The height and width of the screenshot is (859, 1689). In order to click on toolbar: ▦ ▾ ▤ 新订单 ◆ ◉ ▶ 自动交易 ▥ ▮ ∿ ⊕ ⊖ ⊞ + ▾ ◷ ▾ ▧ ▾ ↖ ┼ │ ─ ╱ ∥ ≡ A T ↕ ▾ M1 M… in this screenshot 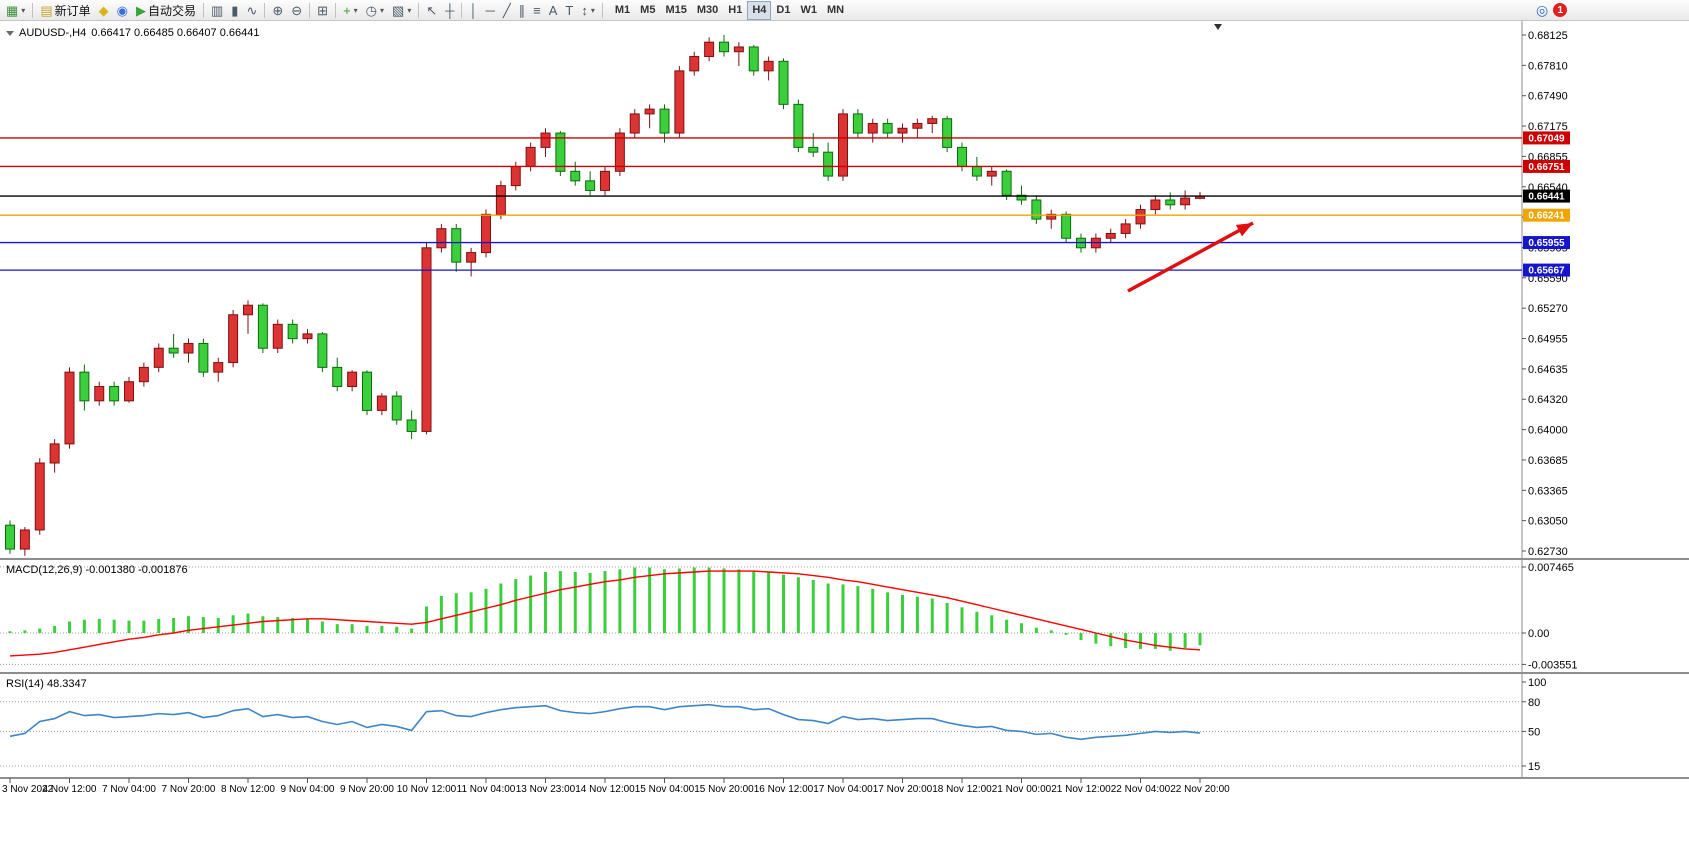, I will do `click(844, 10)`.